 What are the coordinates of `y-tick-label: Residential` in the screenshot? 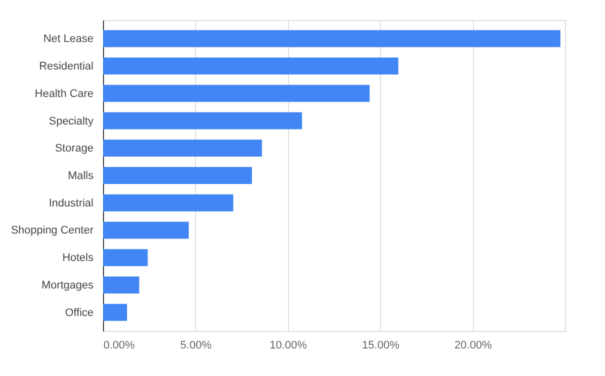 It's located at (66, 66).